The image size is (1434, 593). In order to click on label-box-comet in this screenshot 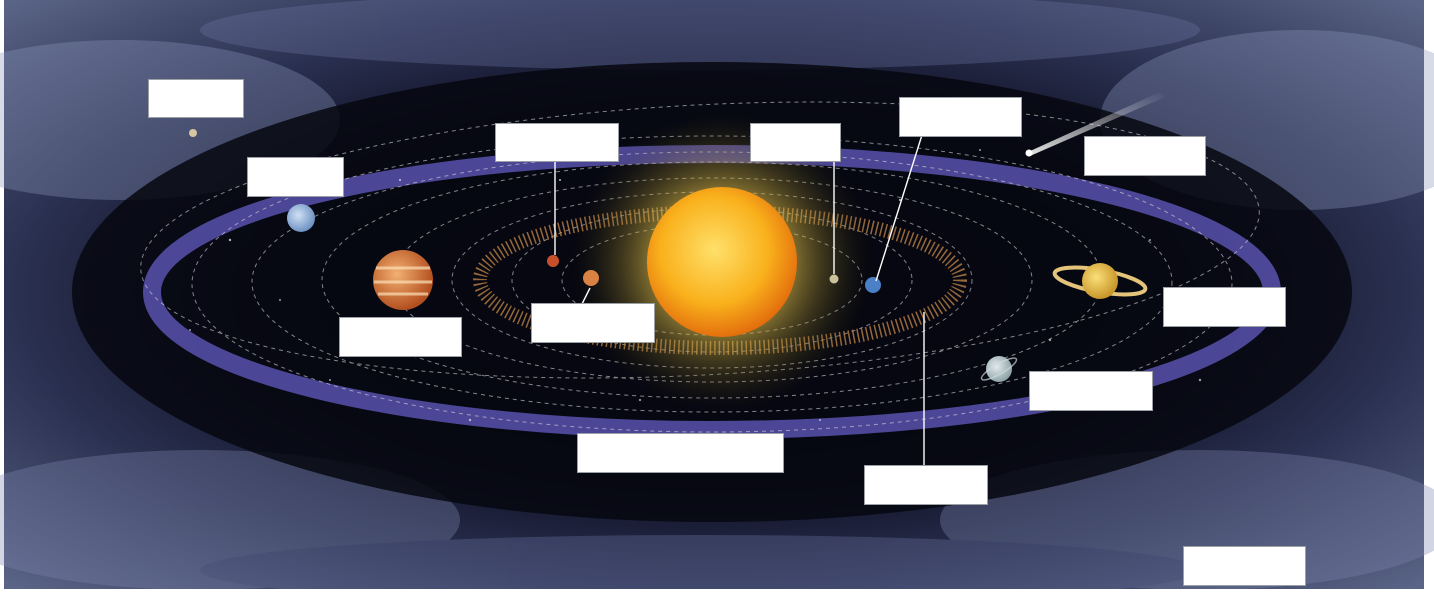, I will do `click(1145, 156)`.